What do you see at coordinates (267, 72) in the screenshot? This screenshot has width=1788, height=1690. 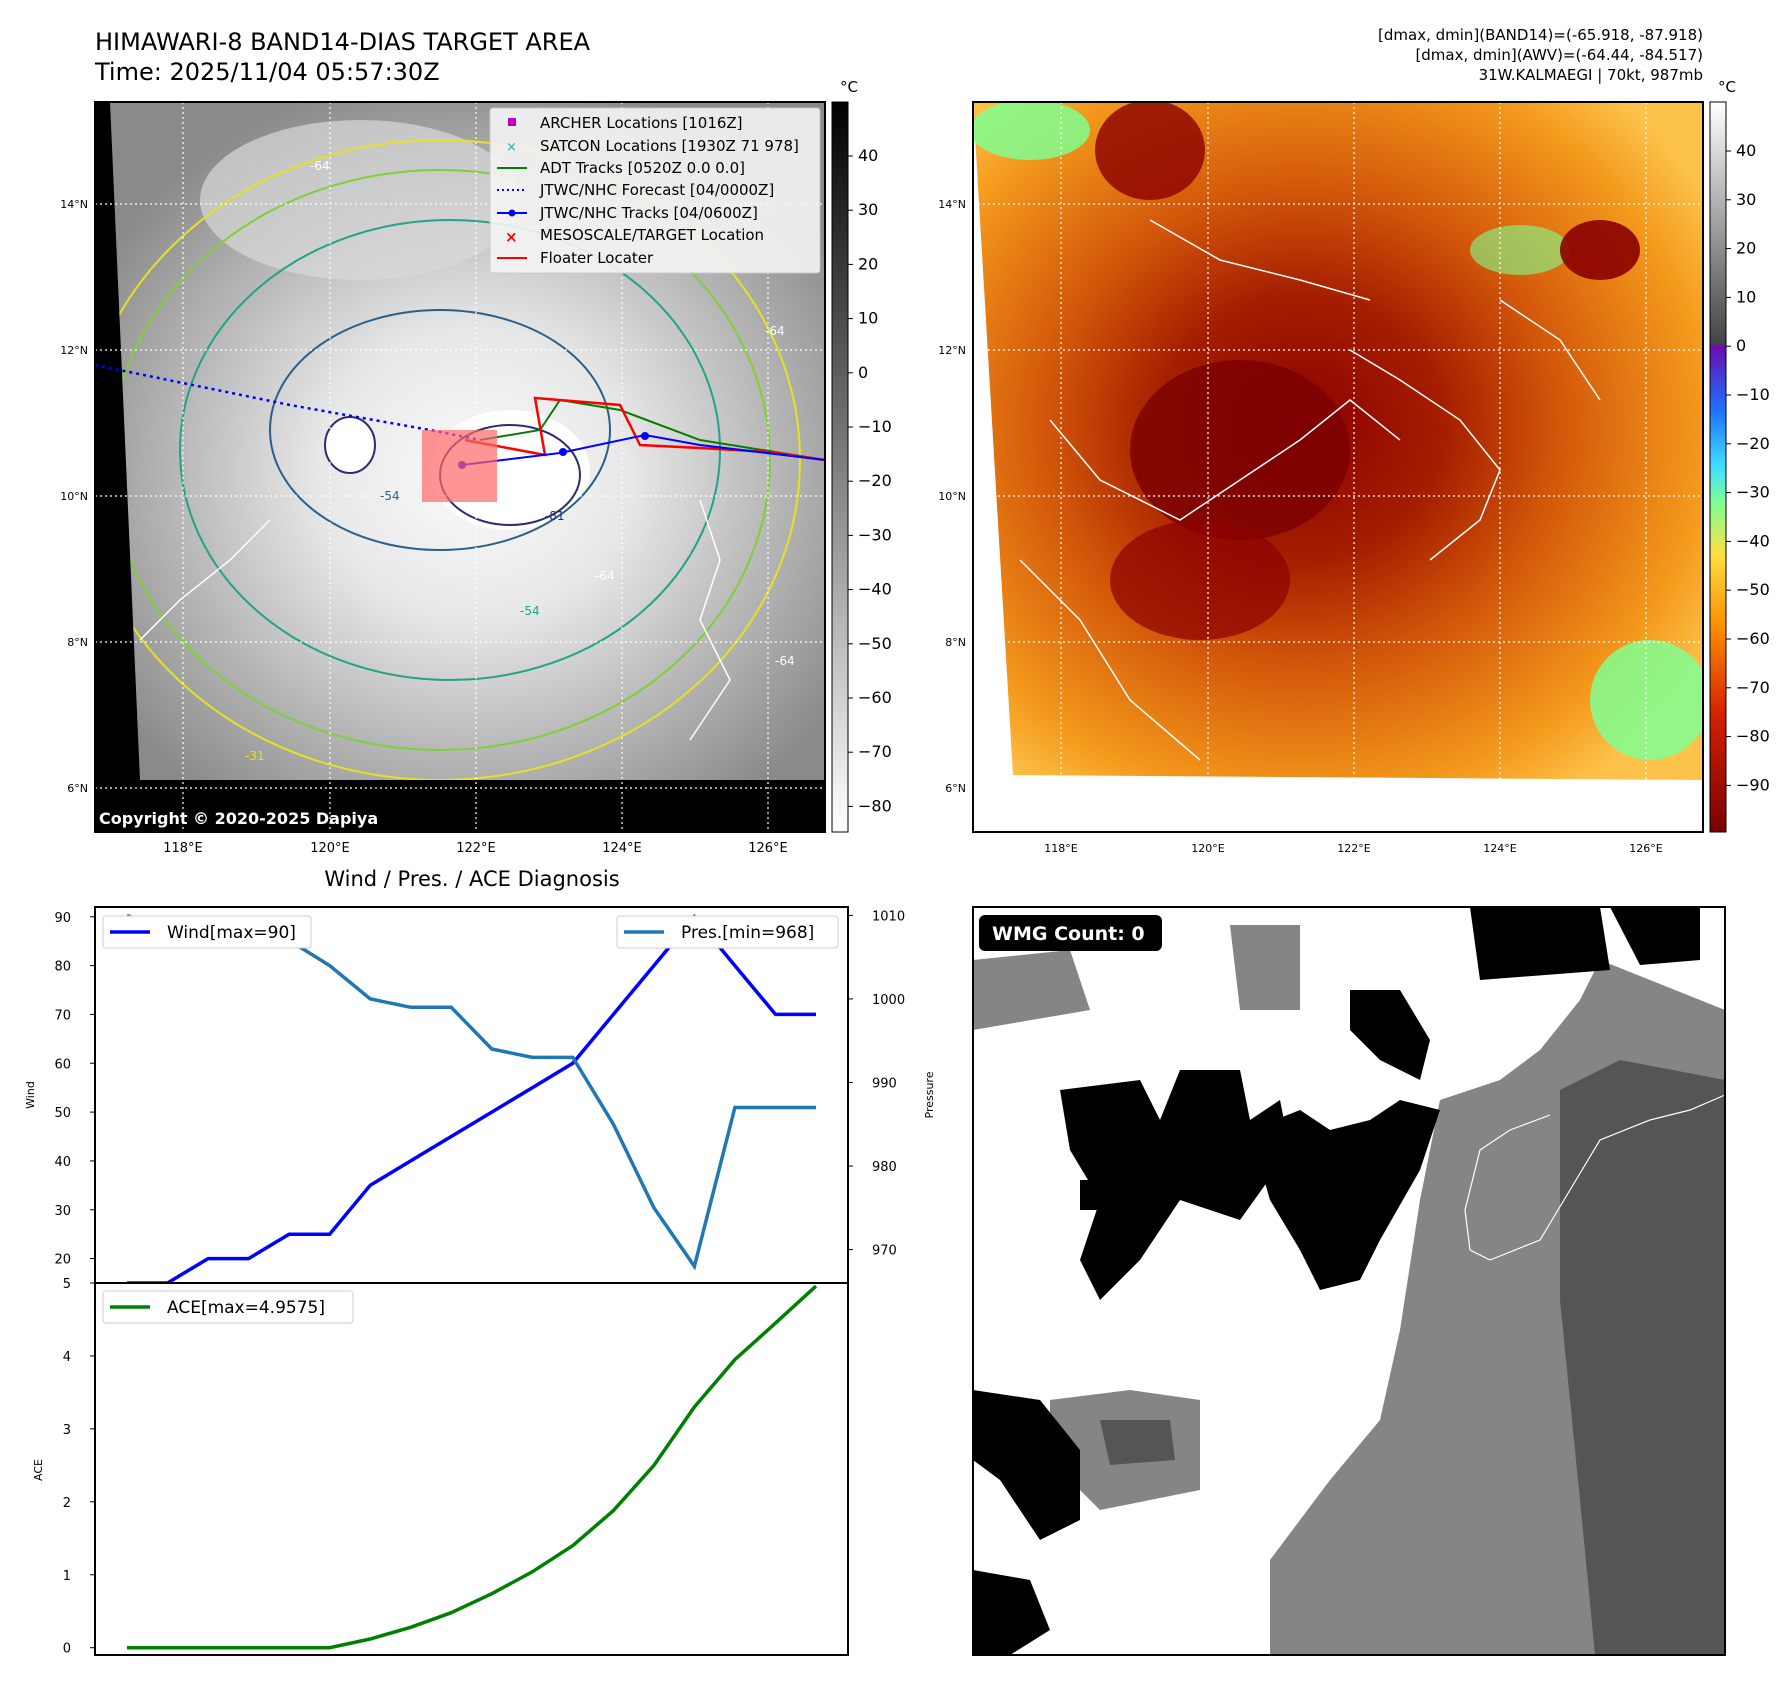 I see `figure-time: Time: 2025/11/04 05:57:30Z` at bounding box center [267, 72].